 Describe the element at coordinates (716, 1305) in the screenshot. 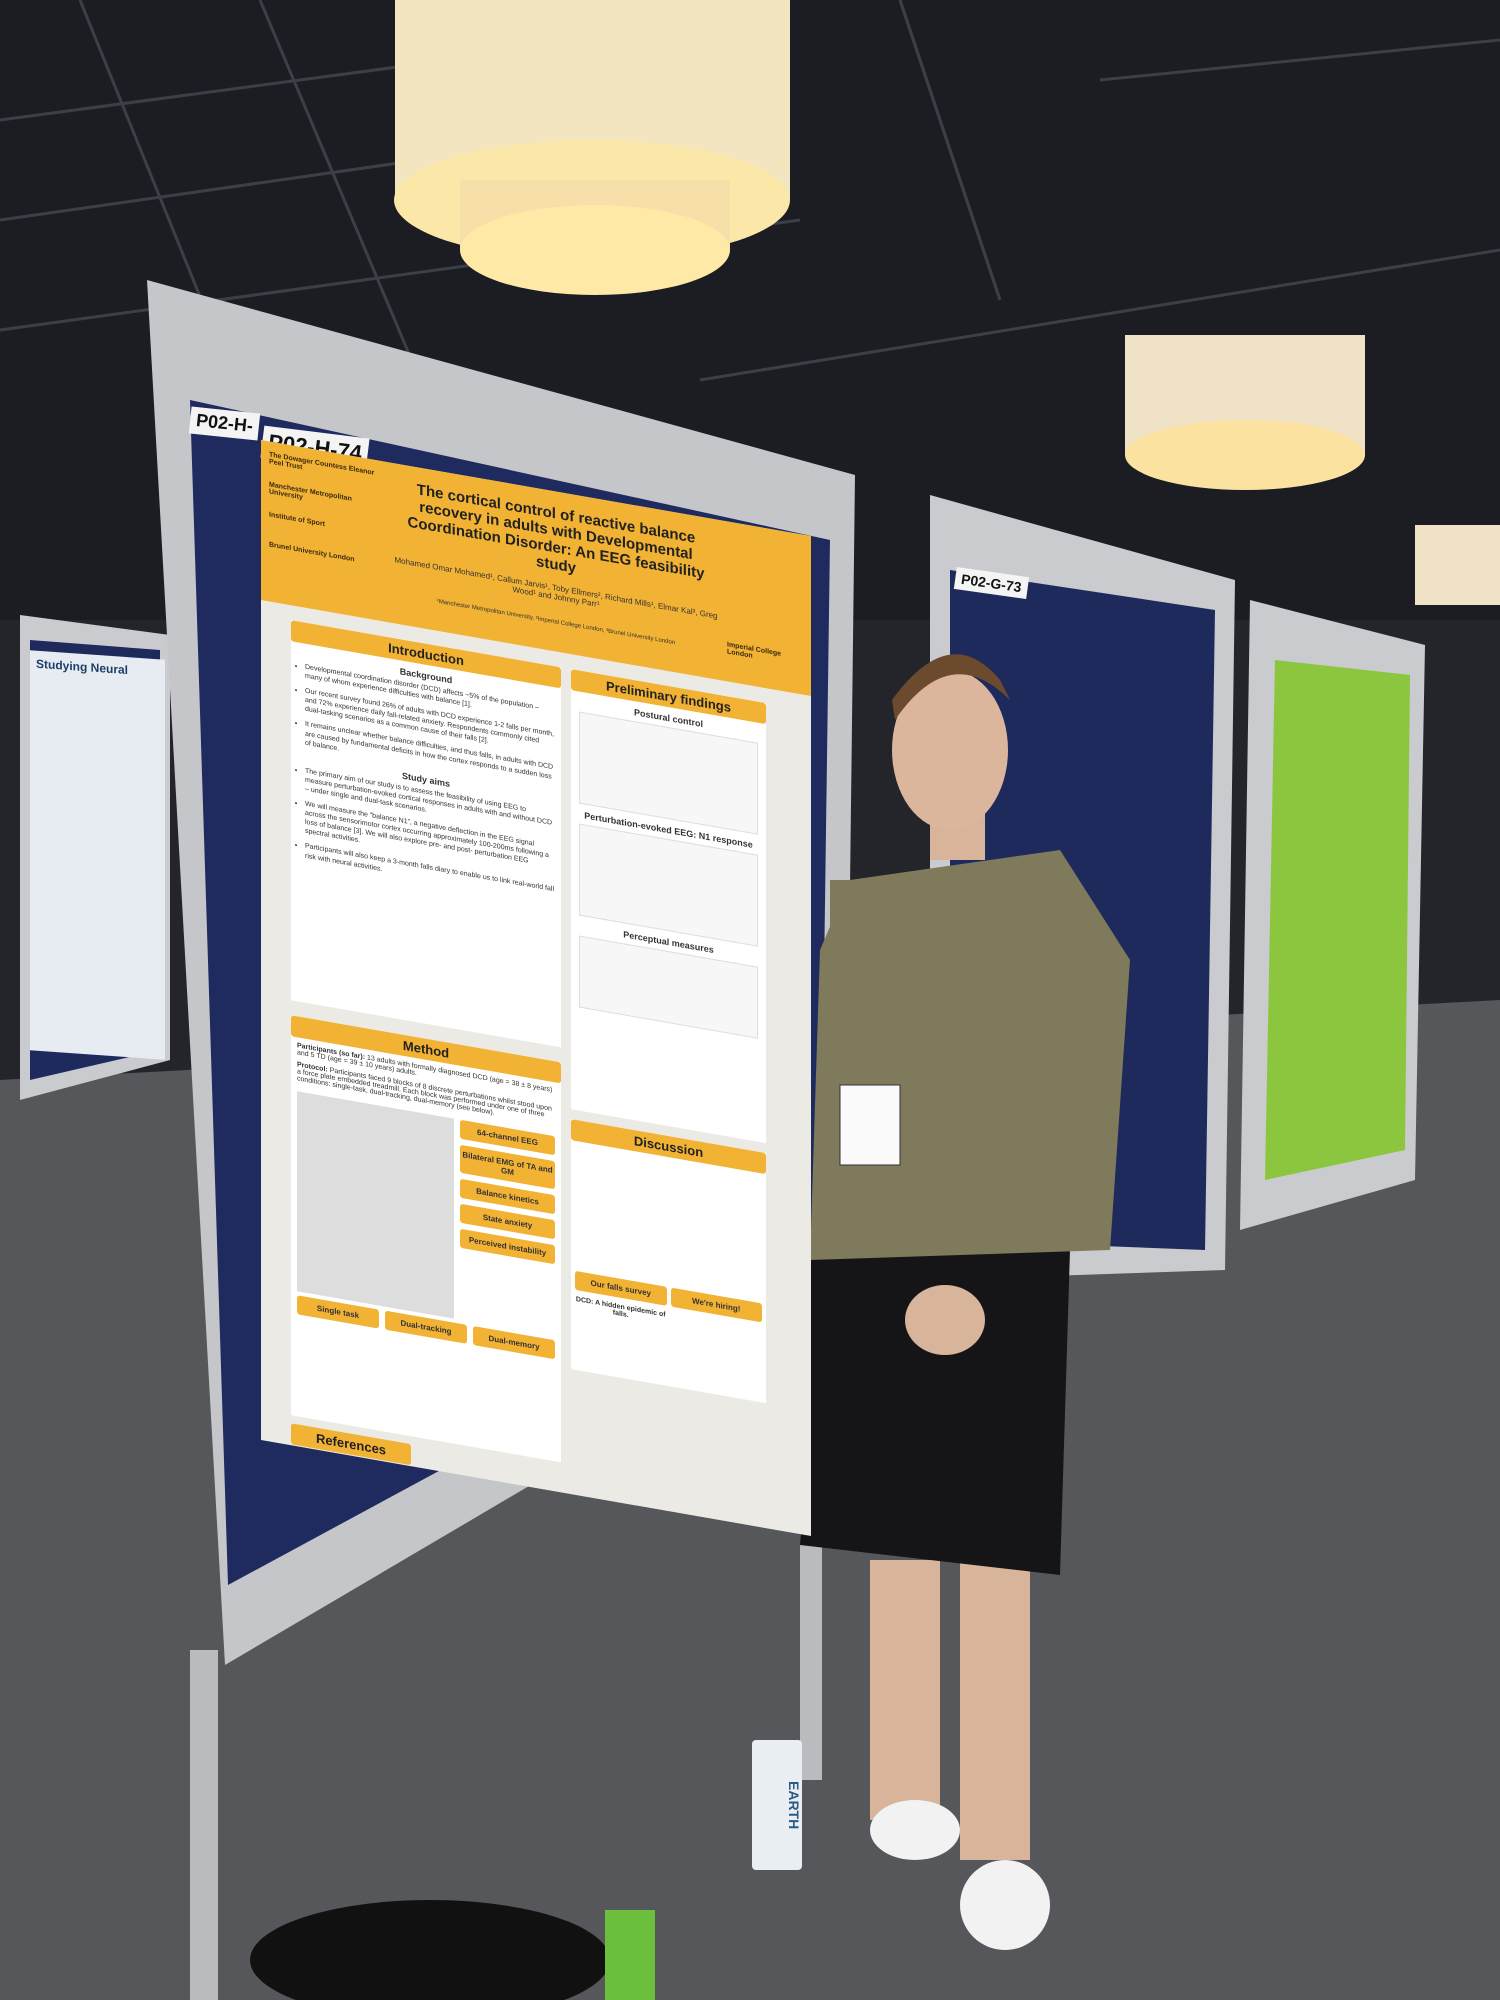

I see `box-heading: We're hiring!` at that location.